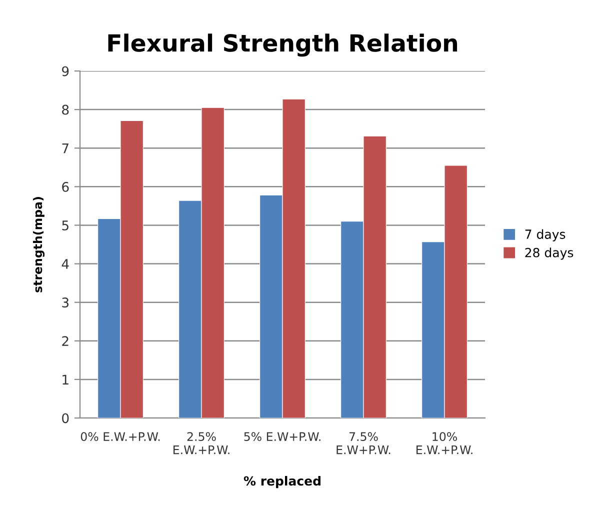 The height and width of the screenshot is (511, 613). Describe the element at coordinates (65, 341) in the screenshot. I see `y-tick-label: 2` at that location.